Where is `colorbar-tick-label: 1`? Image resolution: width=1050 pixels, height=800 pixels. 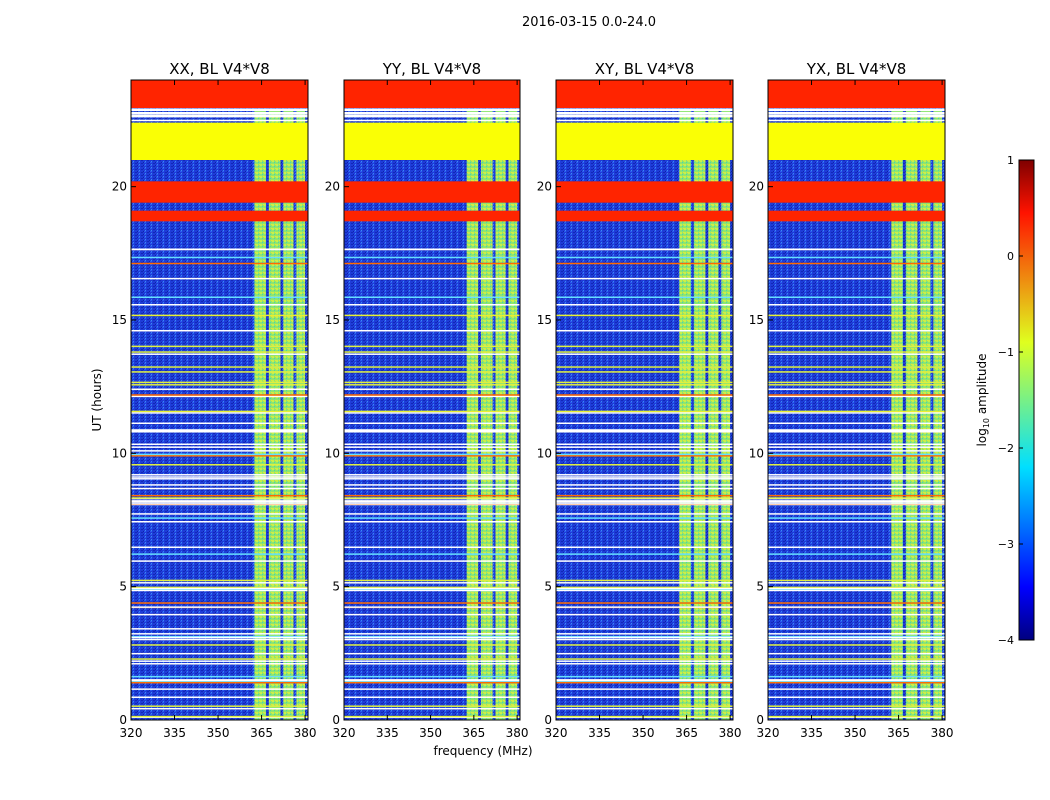
colorbar-tick-label: 1 is located at coordinates (1010, 160).